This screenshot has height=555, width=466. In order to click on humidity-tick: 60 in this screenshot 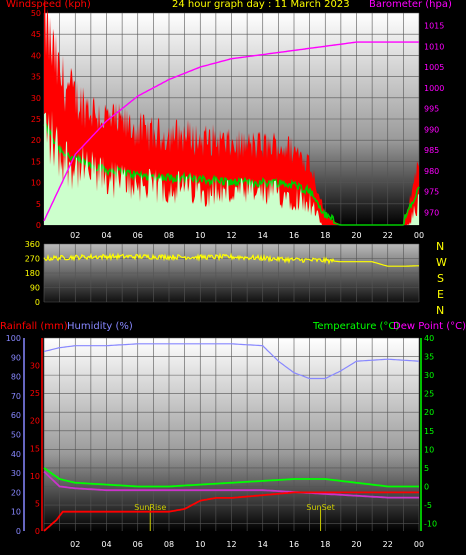, I will do `click(16, 415)`.